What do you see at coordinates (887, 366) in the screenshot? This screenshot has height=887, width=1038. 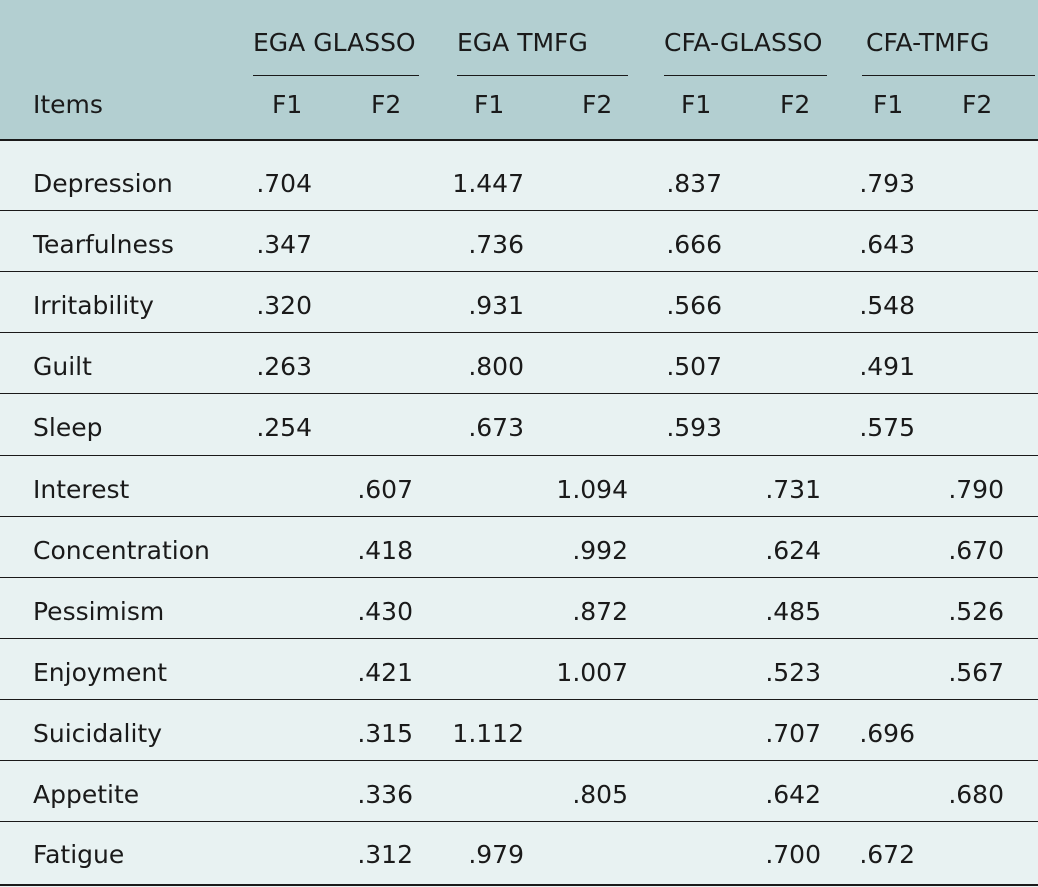 I see `loading-value: .491` at bounding box center [887, 366].